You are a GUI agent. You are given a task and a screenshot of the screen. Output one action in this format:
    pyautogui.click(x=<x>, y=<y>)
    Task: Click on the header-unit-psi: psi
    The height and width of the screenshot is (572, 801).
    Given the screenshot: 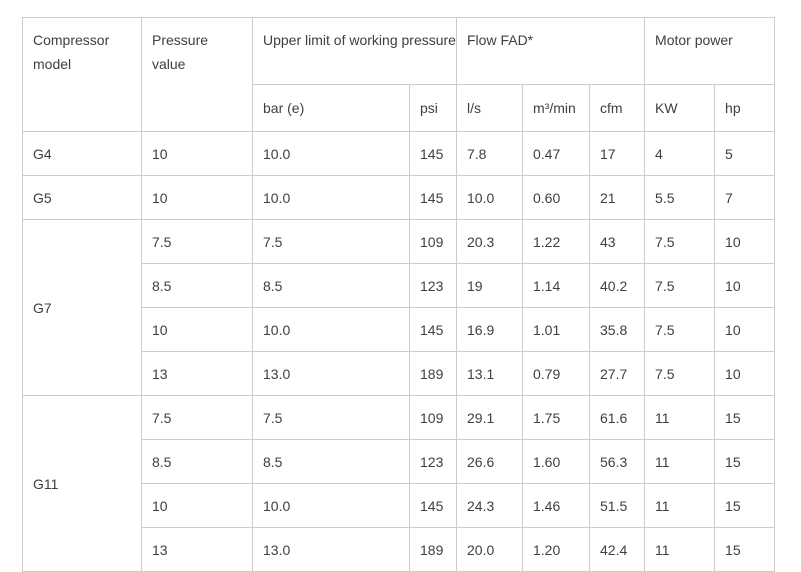 What is the action you would take?
    pyautogui.click(x=433, y=108)
    